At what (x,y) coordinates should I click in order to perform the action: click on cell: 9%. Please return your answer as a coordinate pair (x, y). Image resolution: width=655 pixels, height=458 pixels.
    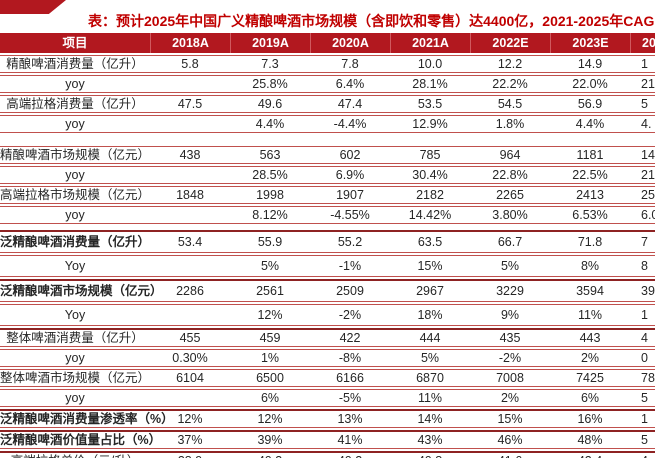
    Looking at the image, I should click on (510, 315).